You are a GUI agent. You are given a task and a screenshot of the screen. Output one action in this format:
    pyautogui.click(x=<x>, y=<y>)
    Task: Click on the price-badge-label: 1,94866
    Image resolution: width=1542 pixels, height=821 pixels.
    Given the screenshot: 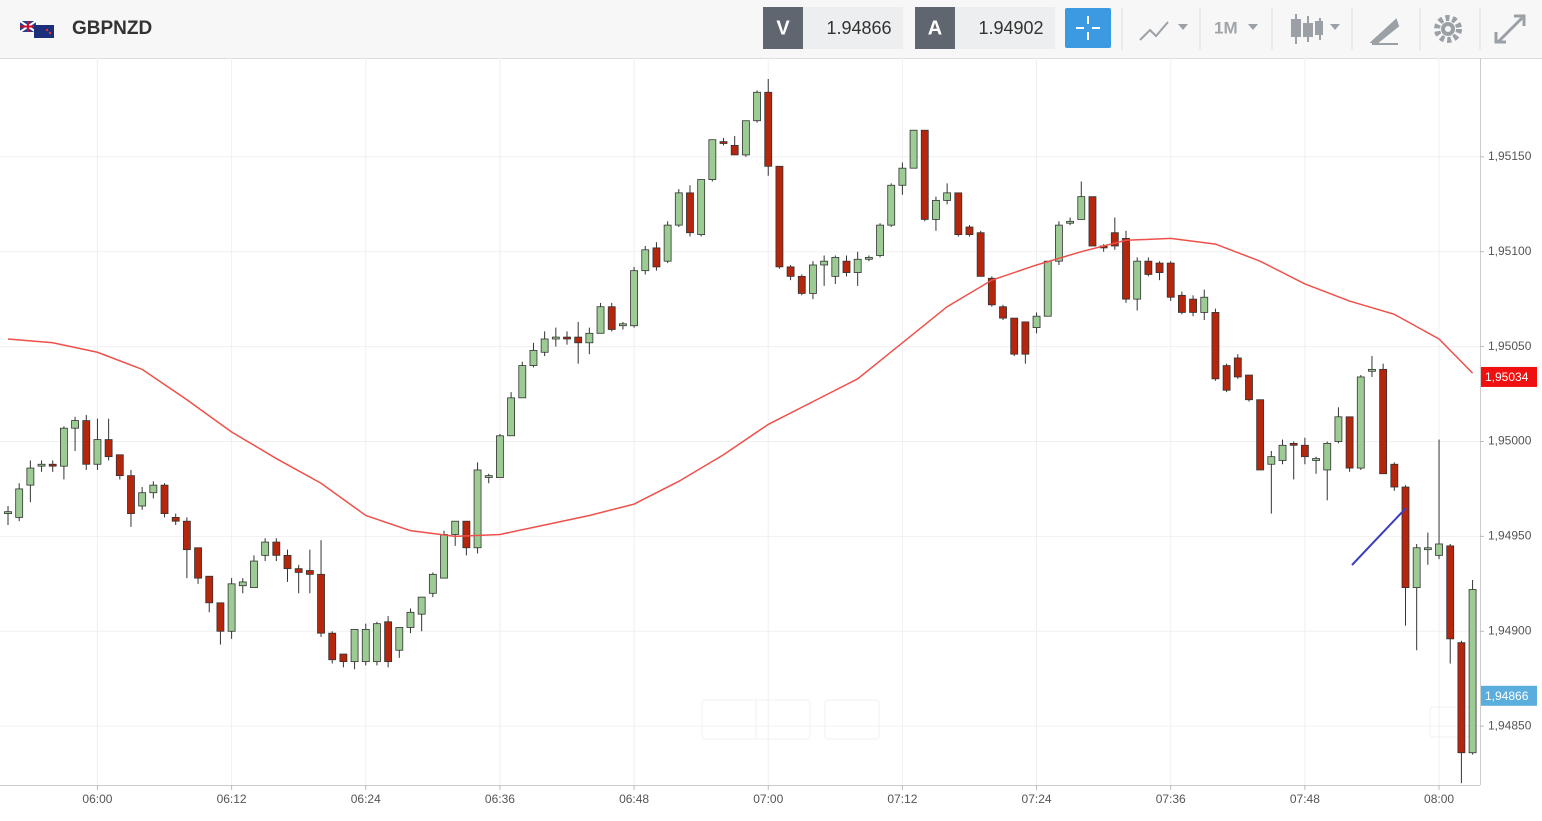 What is the action you would take?
    pyautogui.click(x=1507, y=696)
    